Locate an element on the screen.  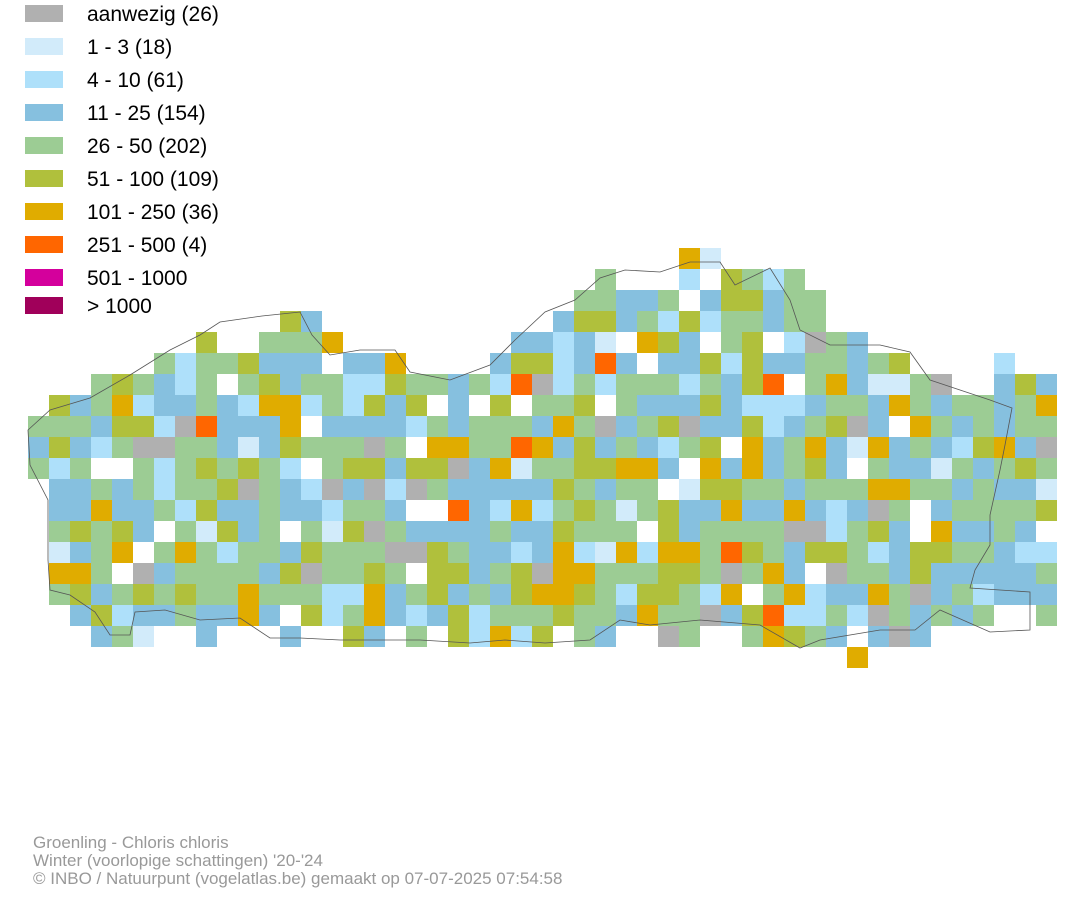
legend-label: 4 - 10 (61) is located at coordinates (135, 80).